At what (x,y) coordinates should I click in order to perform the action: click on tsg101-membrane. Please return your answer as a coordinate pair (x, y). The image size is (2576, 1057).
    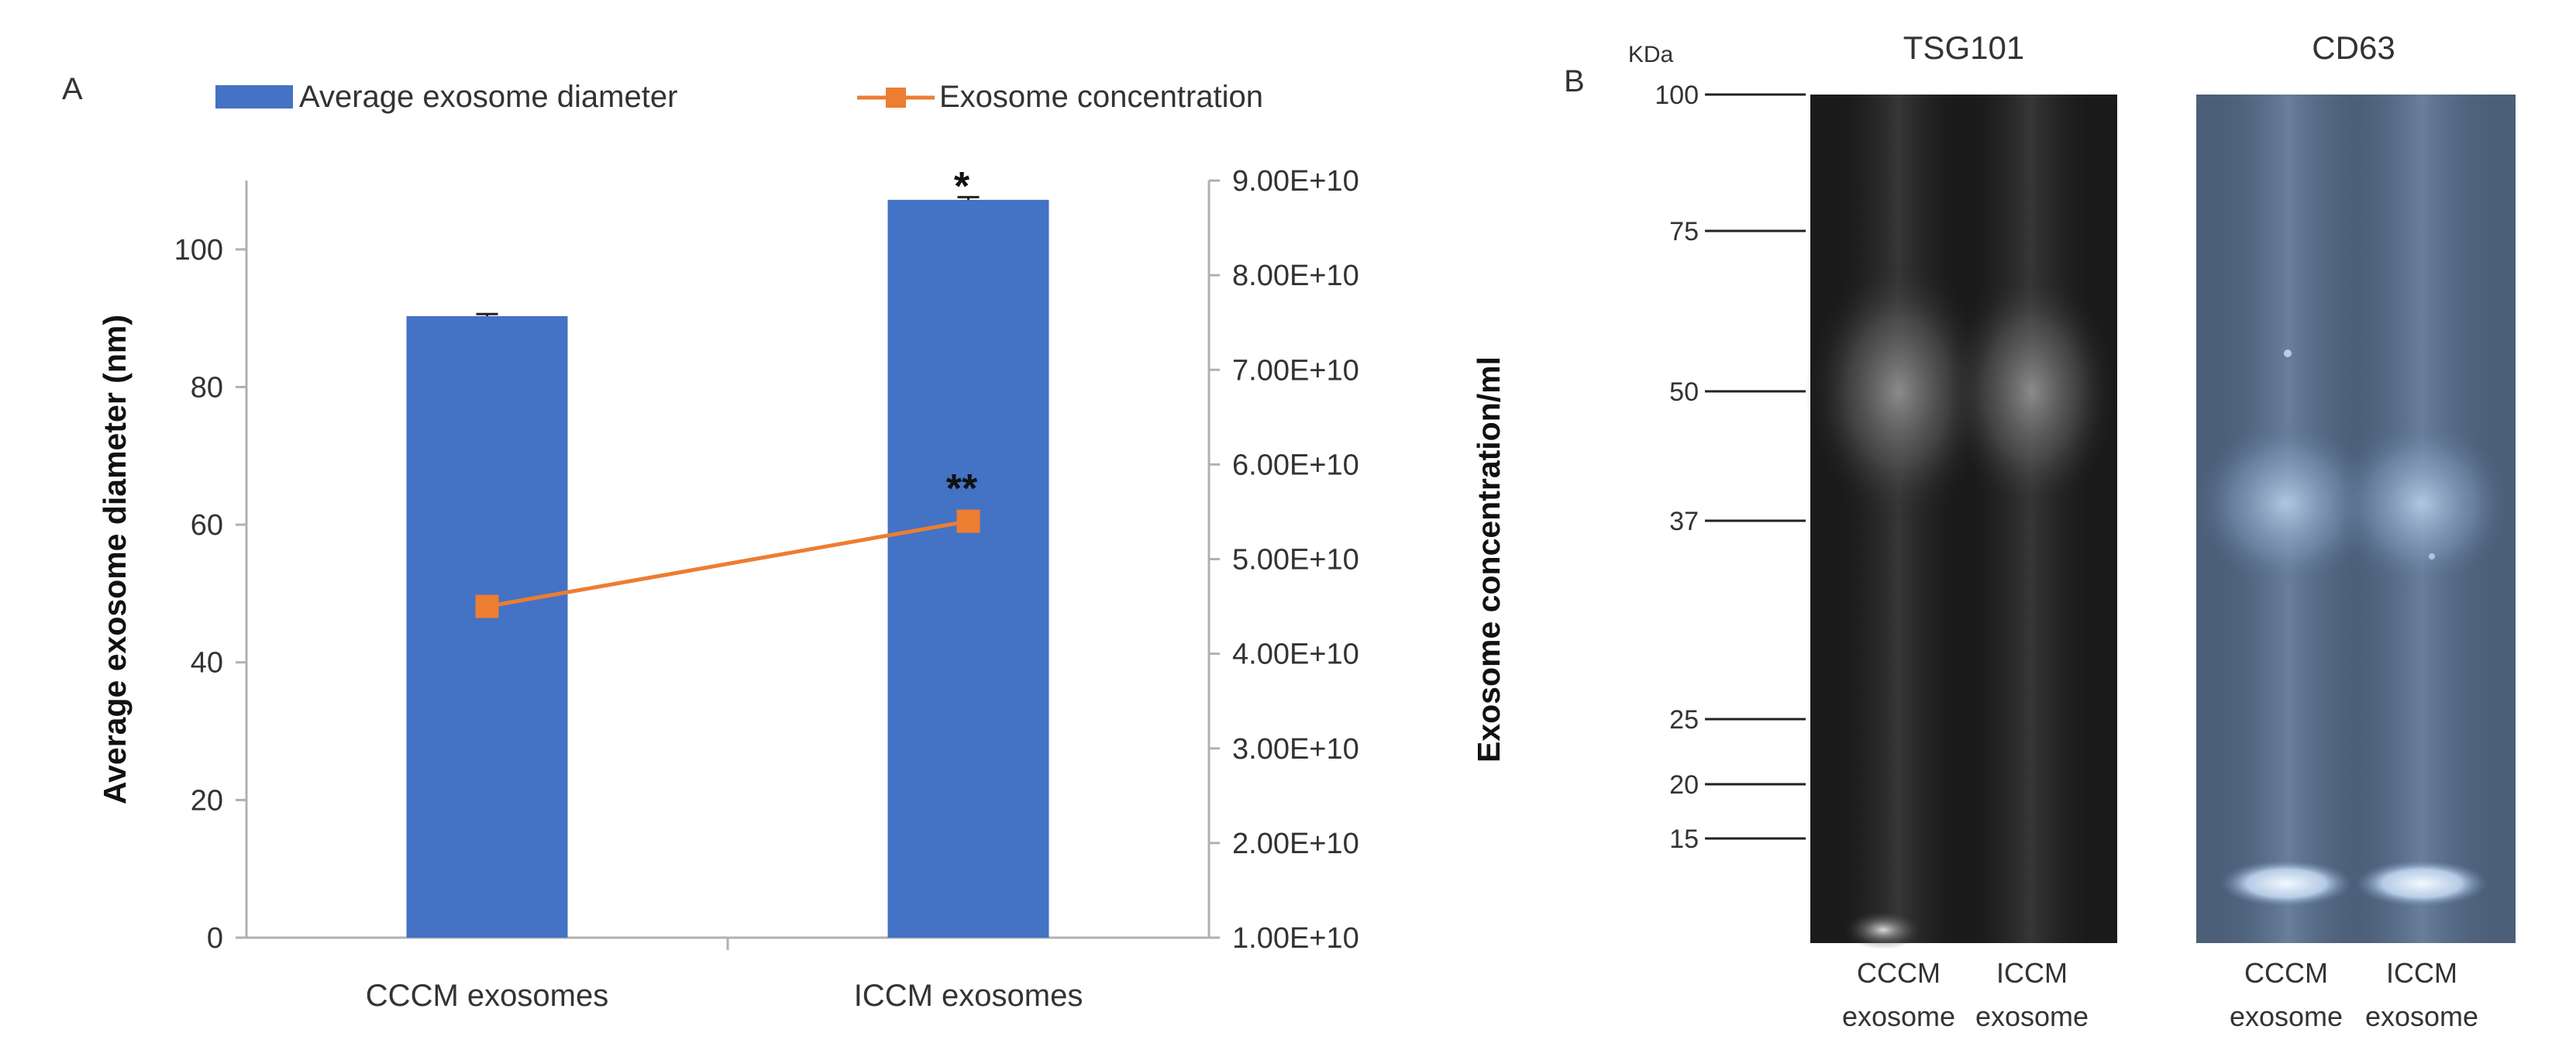
    Looking at the image, I should click on (1961, 522).